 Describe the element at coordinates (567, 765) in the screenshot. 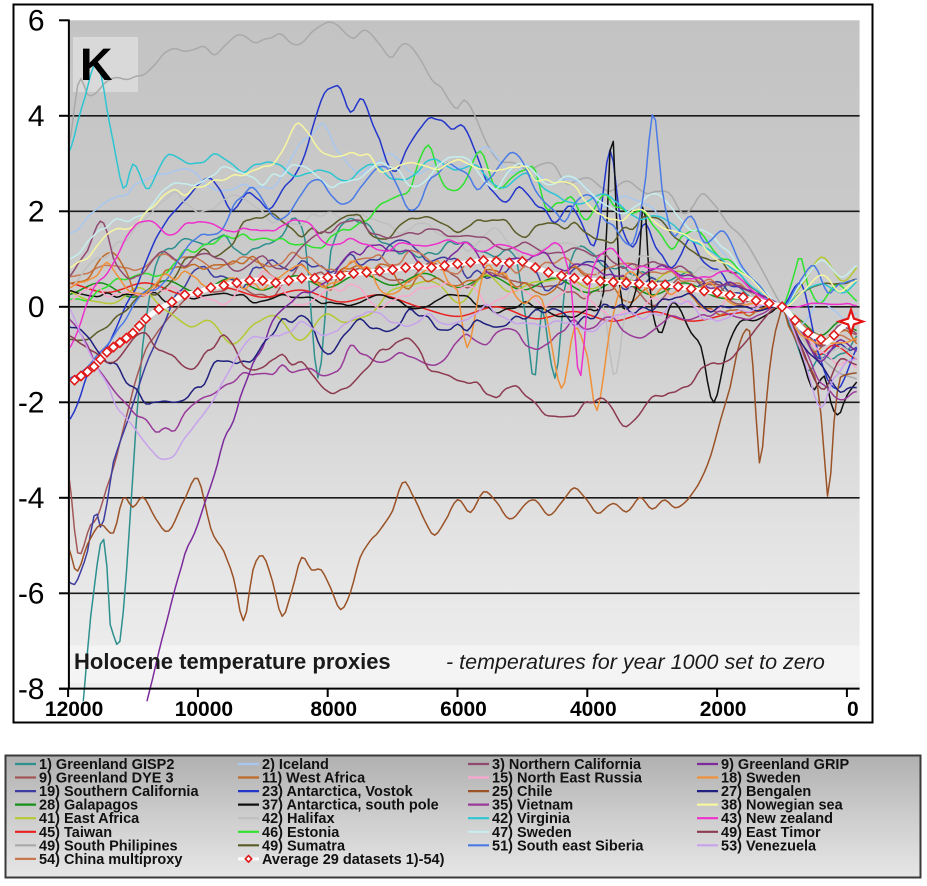

I see `svg-text: 3) Northern California` at that location.